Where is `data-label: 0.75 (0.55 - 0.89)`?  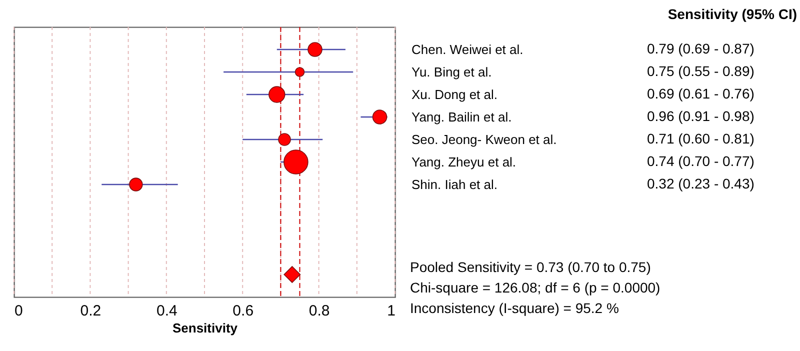
data-label: 0.75 (0.55 - 0.89) is located at coordinates (700, 71).